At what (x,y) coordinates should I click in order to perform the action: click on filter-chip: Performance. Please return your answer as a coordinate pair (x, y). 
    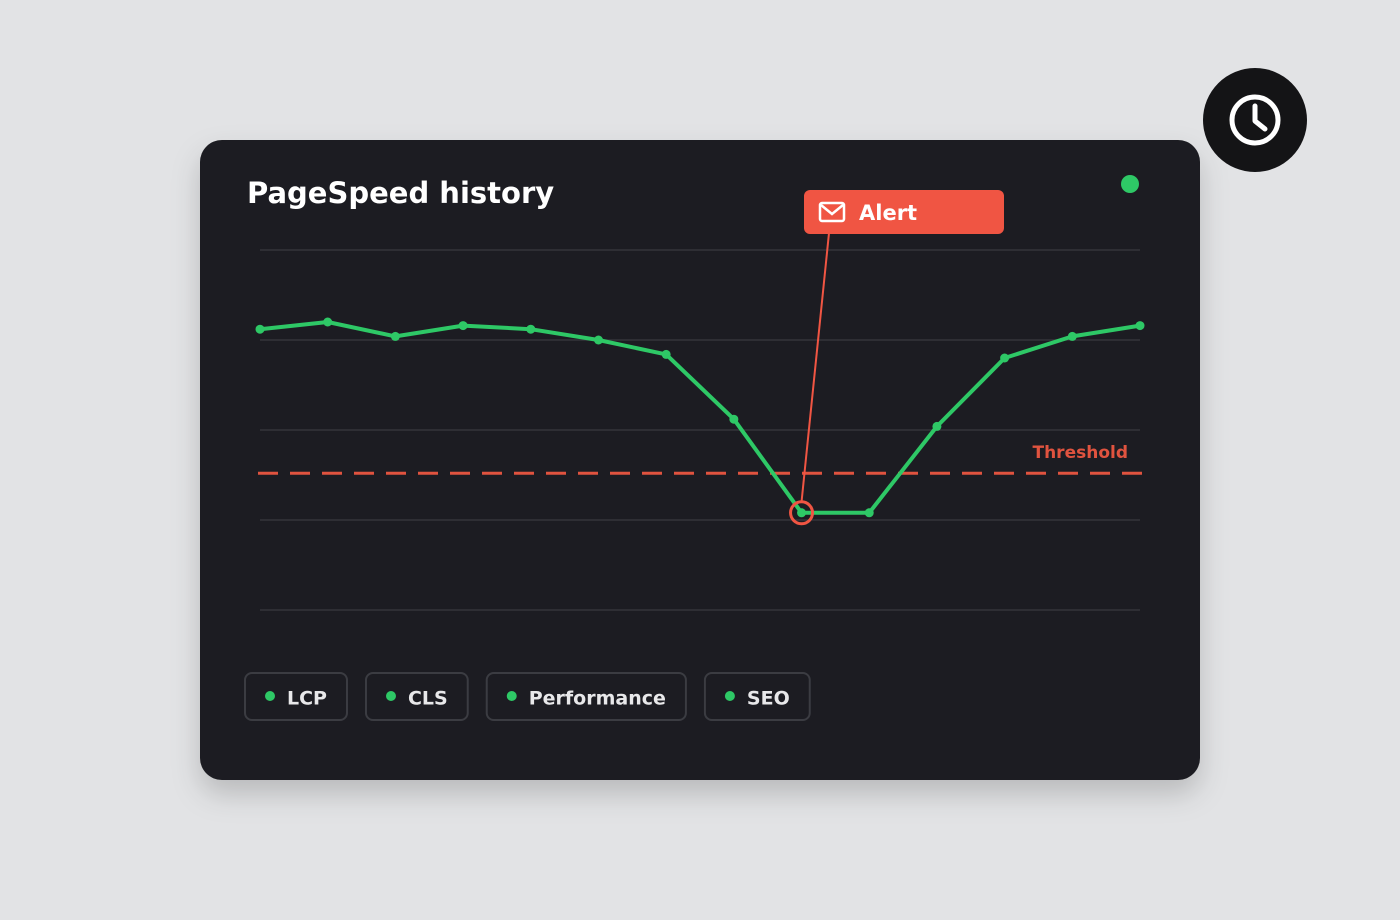
    Looking at the image, I should click on (586, 696).